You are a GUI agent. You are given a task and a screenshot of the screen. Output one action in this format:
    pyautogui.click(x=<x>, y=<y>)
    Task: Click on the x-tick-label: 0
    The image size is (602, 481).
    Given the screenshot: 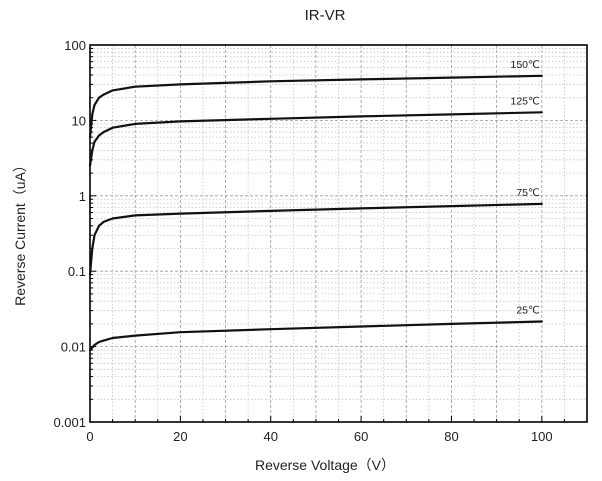 What is the action you would take?
    pyautogui.click(x=89, y=436)
    